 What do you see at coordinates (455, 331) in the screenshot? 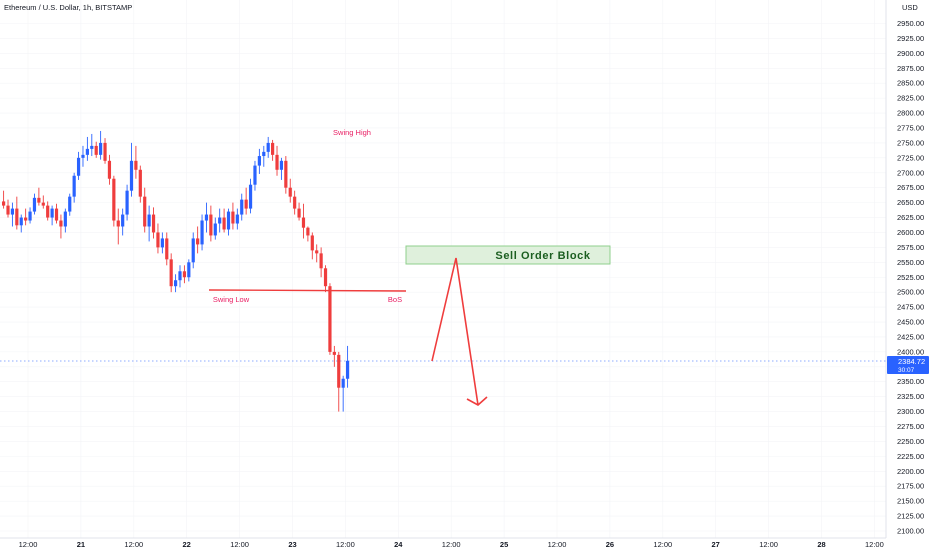
I see `projection-path` at bounding box center [455, 331].